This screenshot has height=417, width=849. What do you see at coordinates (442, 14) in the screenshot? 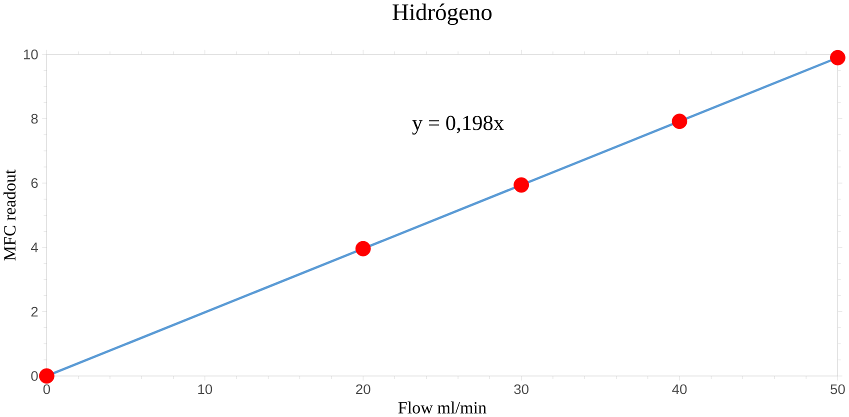
I see `chart-title: Hidrógeno` at bounding box center [442, 14].